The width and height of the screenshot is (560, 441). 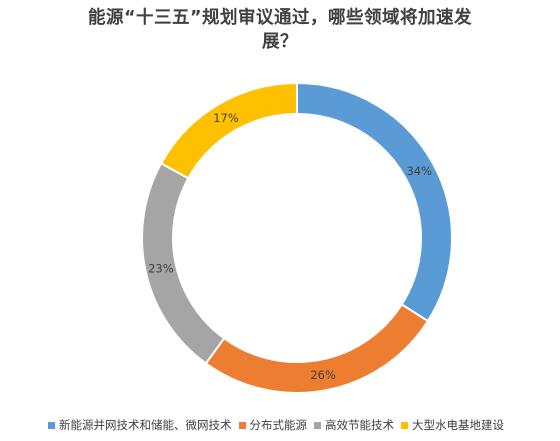 I want to click on chart-legend: 新能源并网技术和储能、微网技术 分布式能源 高效节能技术 大型水电基地建设, so click(x=279, y=425).